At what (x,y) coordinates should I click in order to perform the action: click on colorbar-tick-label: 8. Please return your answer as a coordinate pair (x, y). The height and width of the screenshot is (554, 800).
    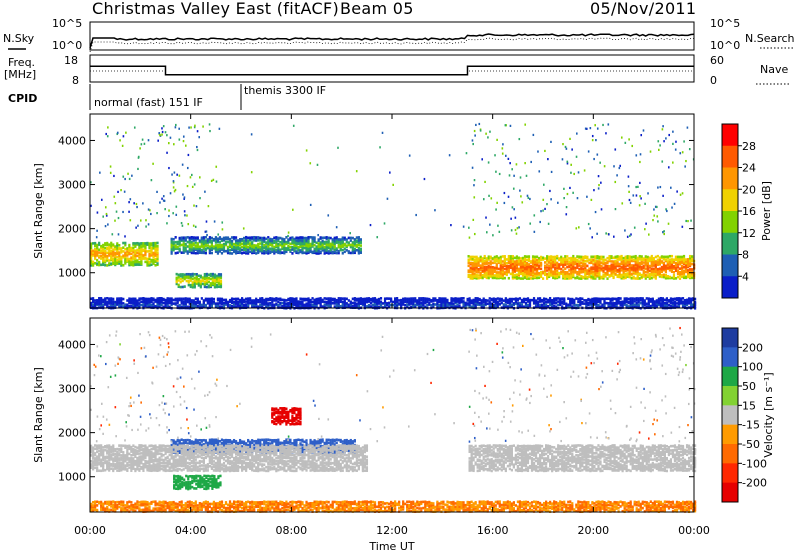
    Looking at the image, I should click on (745, 255).